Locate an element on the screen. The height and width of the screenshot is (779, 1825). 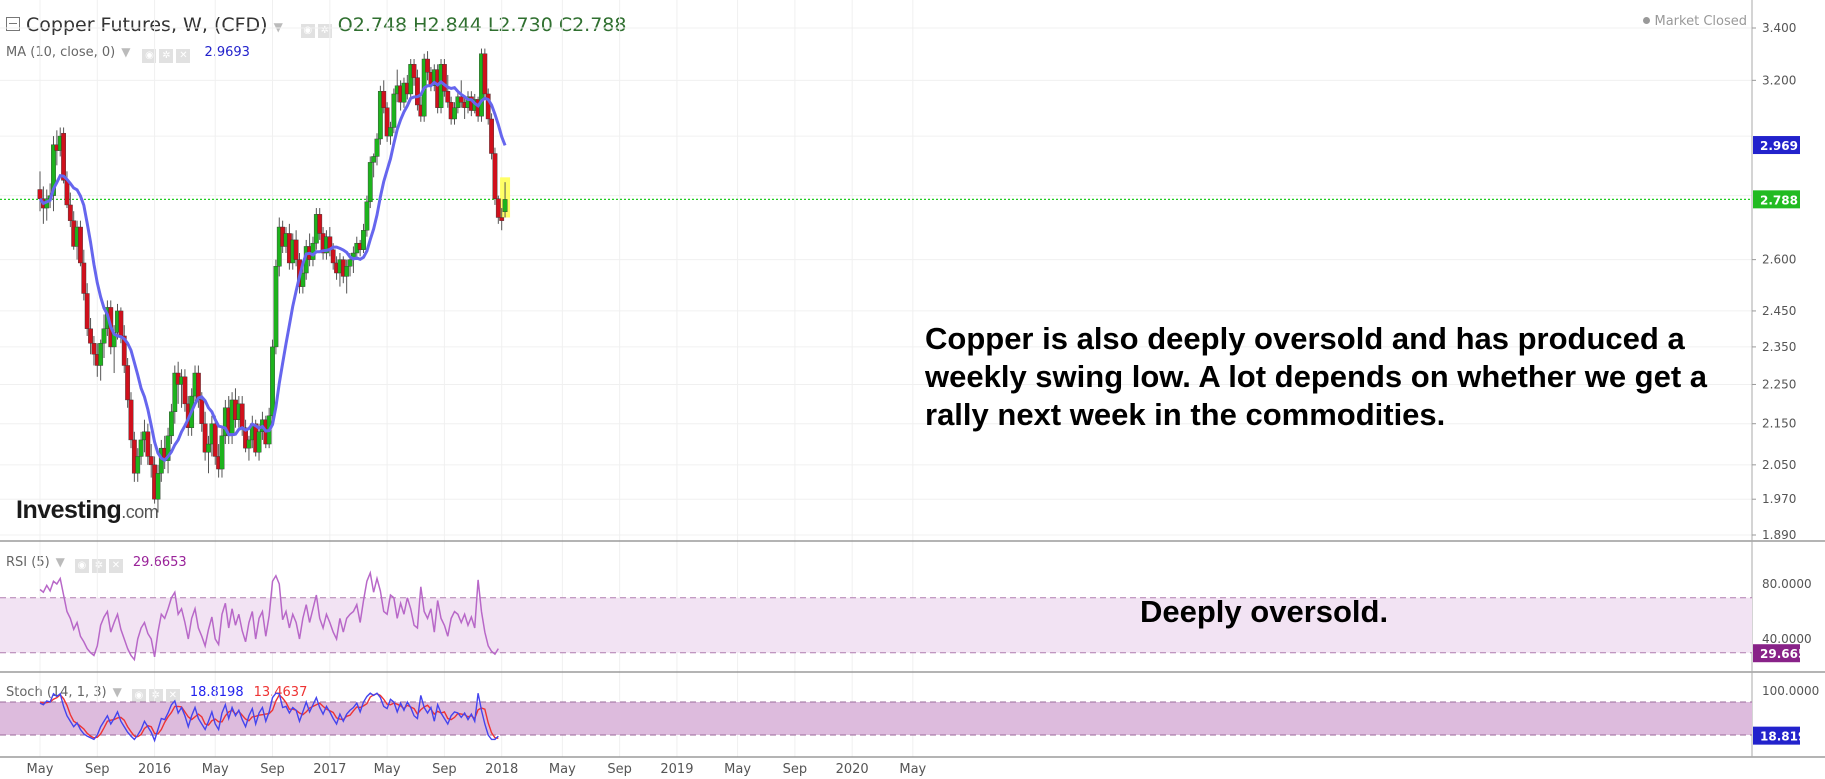
rsi-legend: RSI (5) ▼ ◉ ✲ ✕ 29.6653 is located at coordinates (96, 564).